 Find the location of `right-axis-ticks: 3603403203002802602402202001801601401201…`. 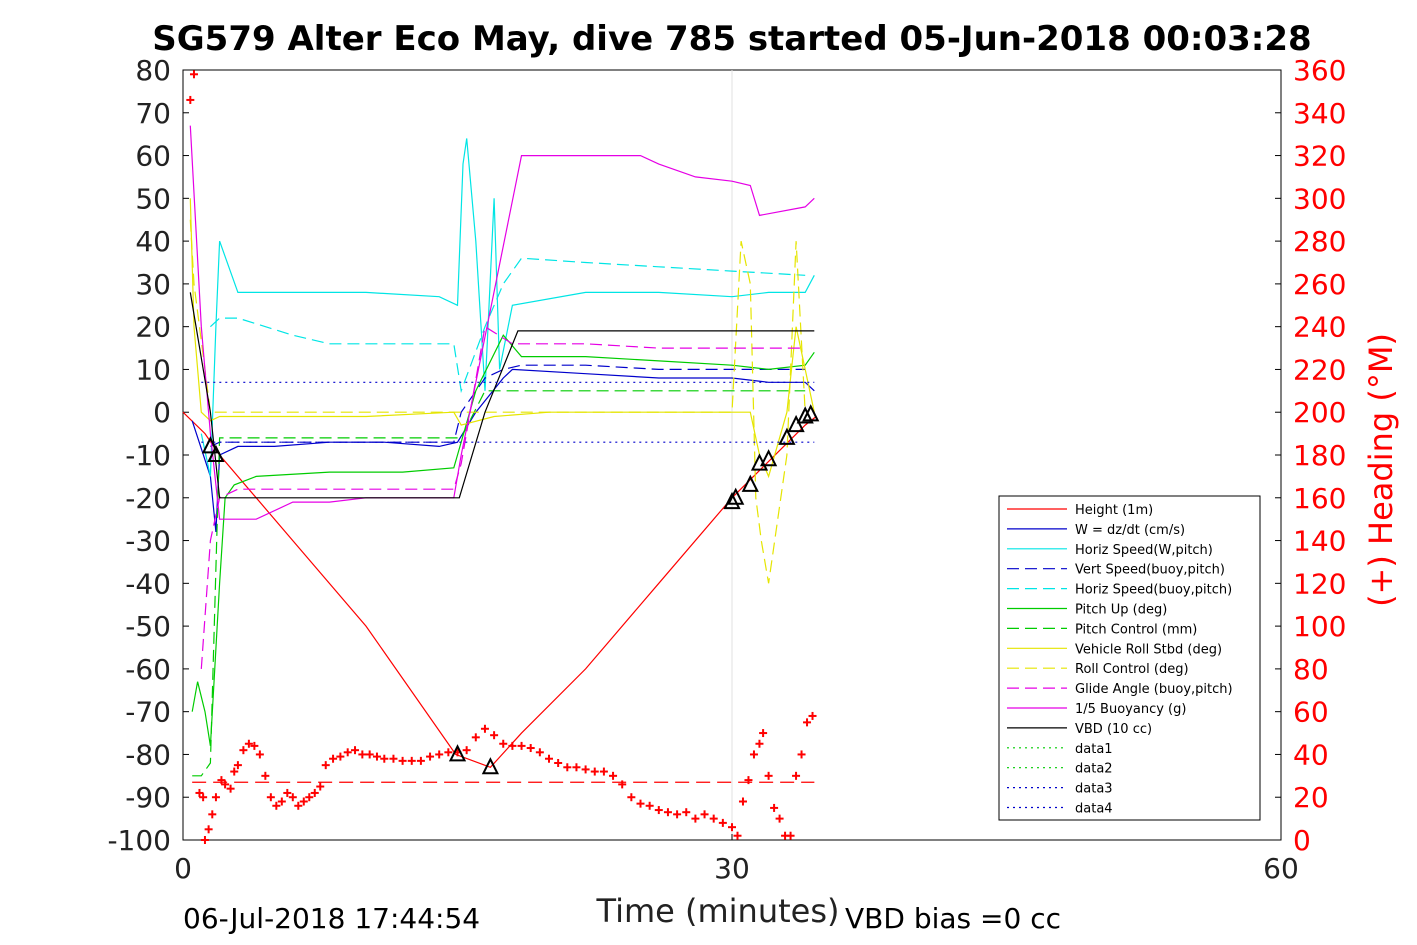

right-axis-ticks: 3603403203002802602402202001801601401201… is located at coordinates (1310, 455).